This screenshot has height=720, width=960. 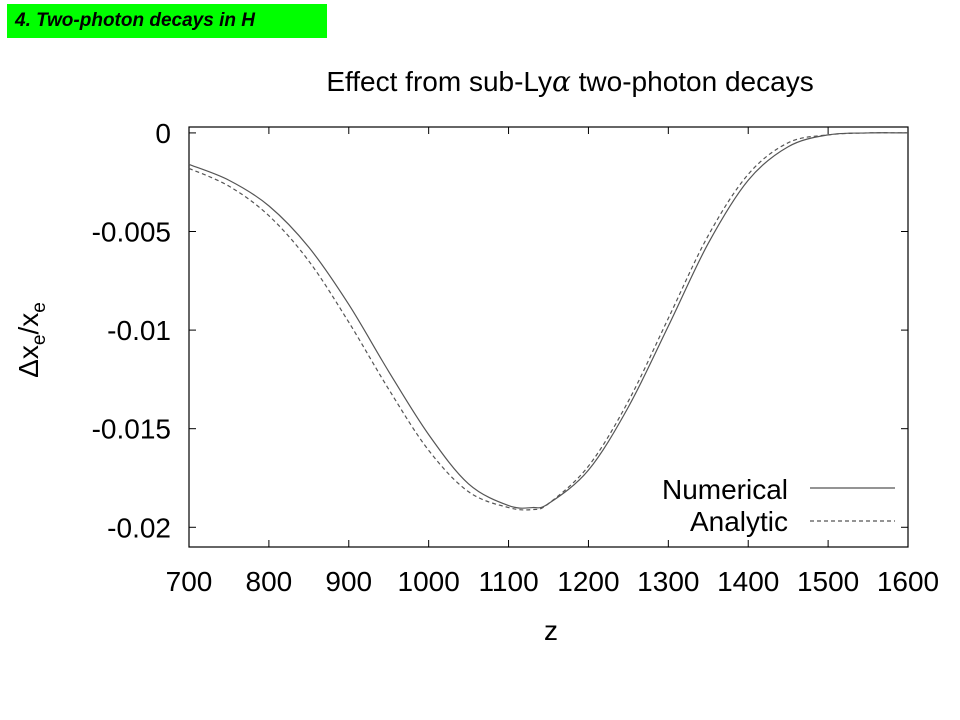 What do you see at coordinates (551, 630) in the screenshot?
I see `x-axis-label: z` at bounding box center [551, 630].